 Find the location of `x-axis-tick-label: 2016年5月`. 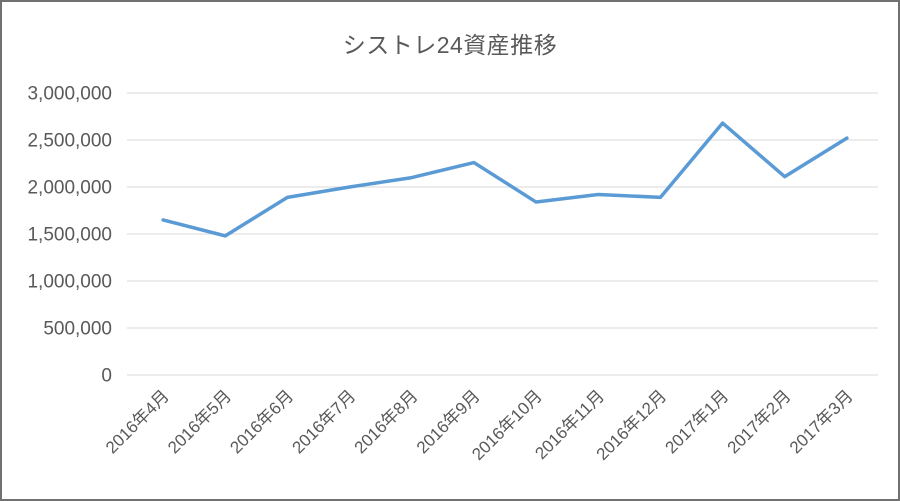

x-axis-tick-label: 2016年5月 is located at coordinates (199, 421).